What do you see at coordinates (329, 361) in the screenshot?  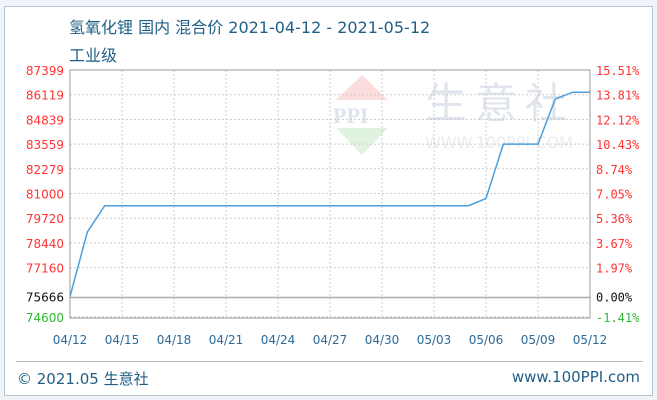 I see `footer-divider` at bounding box center [329, 361].